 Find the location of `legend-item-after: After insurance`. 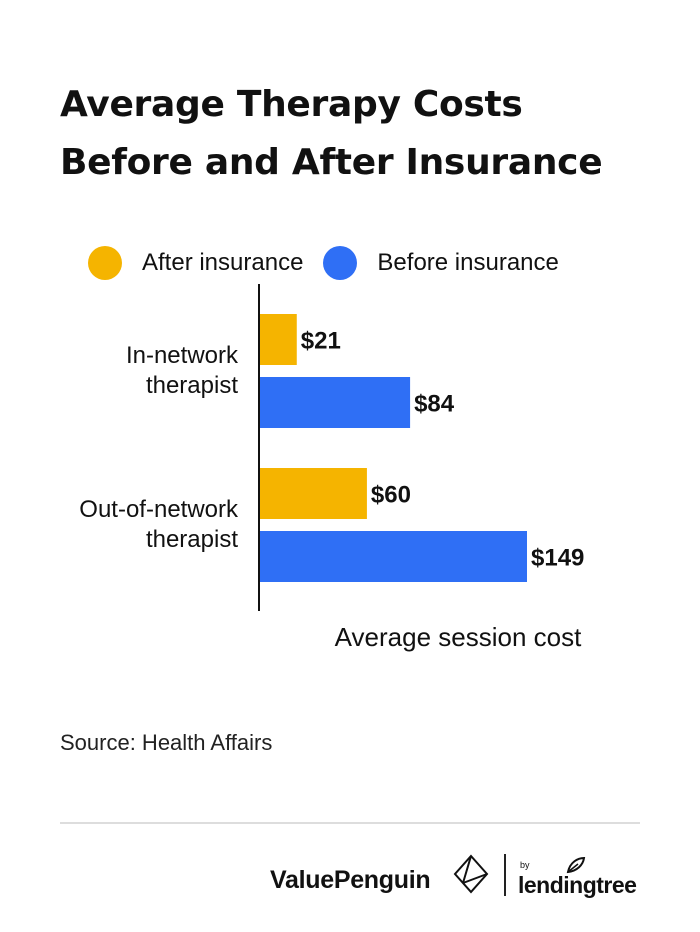

legend-item-after: After insurance is located at coordinates (195, 263).